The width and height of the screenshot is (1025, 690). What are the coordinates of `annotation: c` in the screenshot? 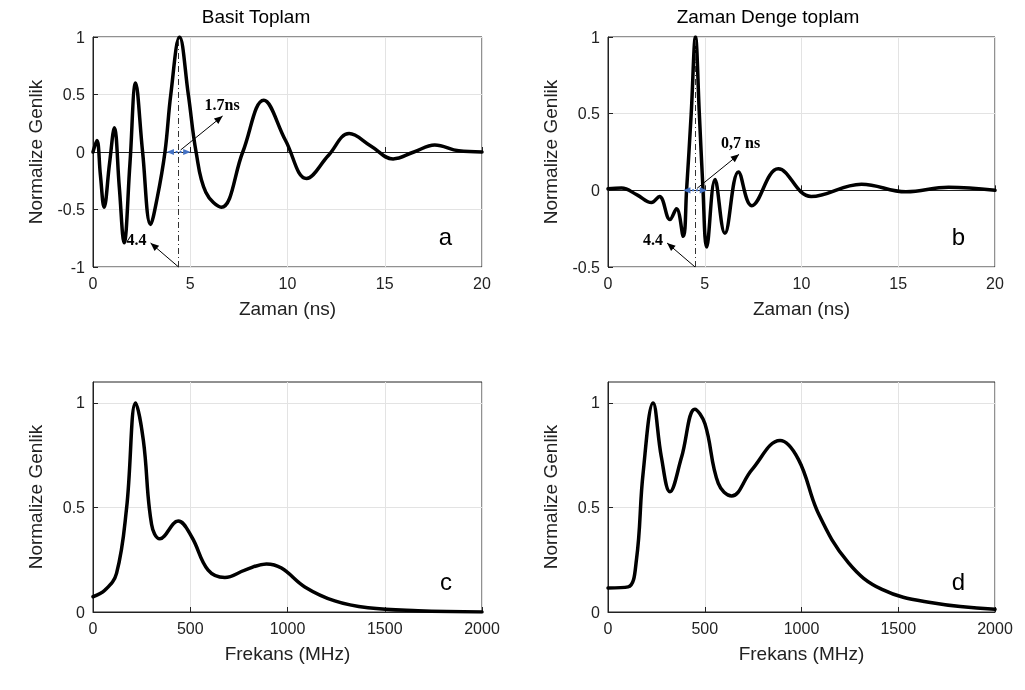 It's located at (446, 581).